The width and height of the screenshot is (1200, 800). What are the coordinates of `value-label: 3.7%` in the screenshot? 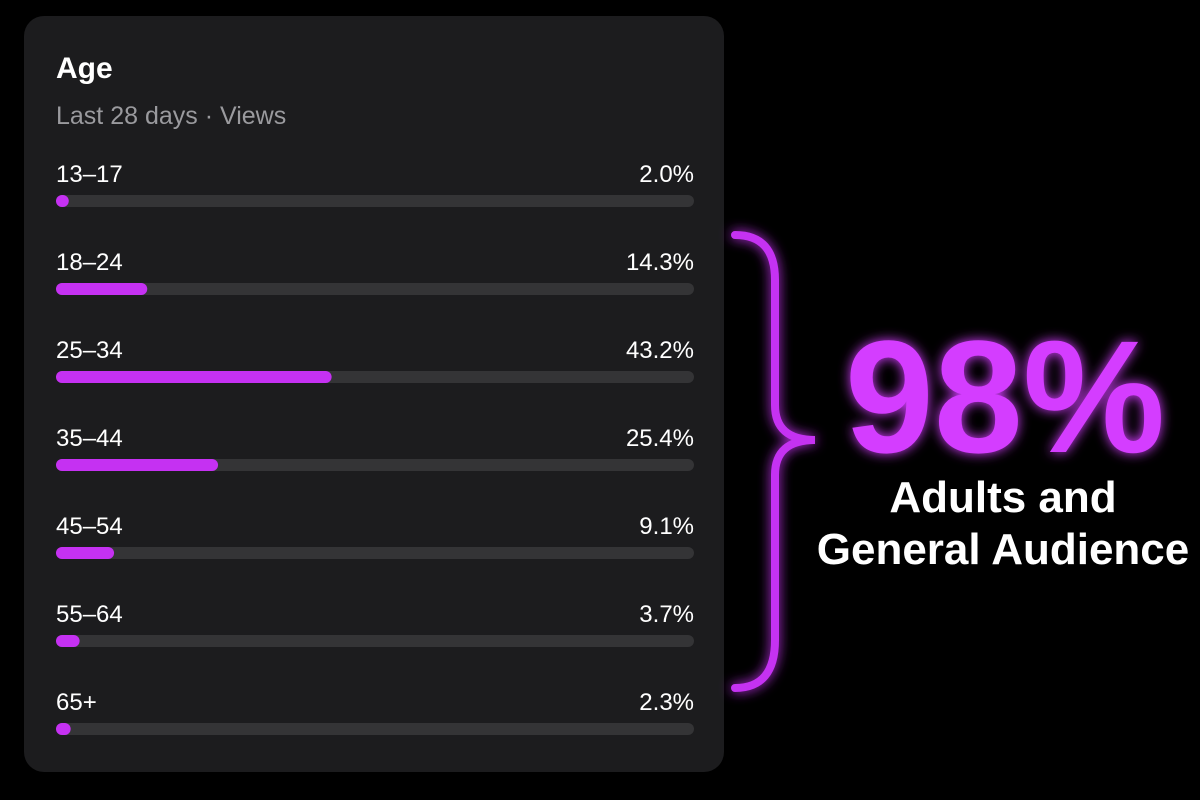 It's located at (666, 614).